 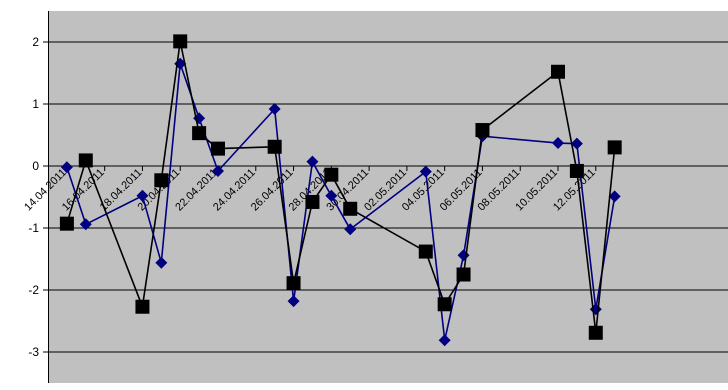 What do you see at coordinates (35, 42) in the screenshot?
I see `y-tick-label: 2` at bounding box center [35, 42].